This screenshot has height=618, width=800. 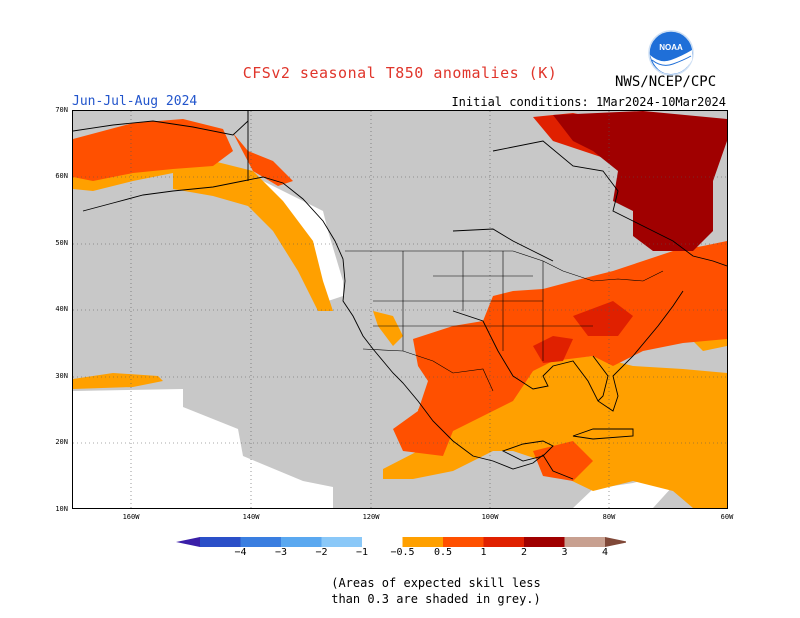 I want to click on lon-label-120w: 120W, so click(x=371, y=517).